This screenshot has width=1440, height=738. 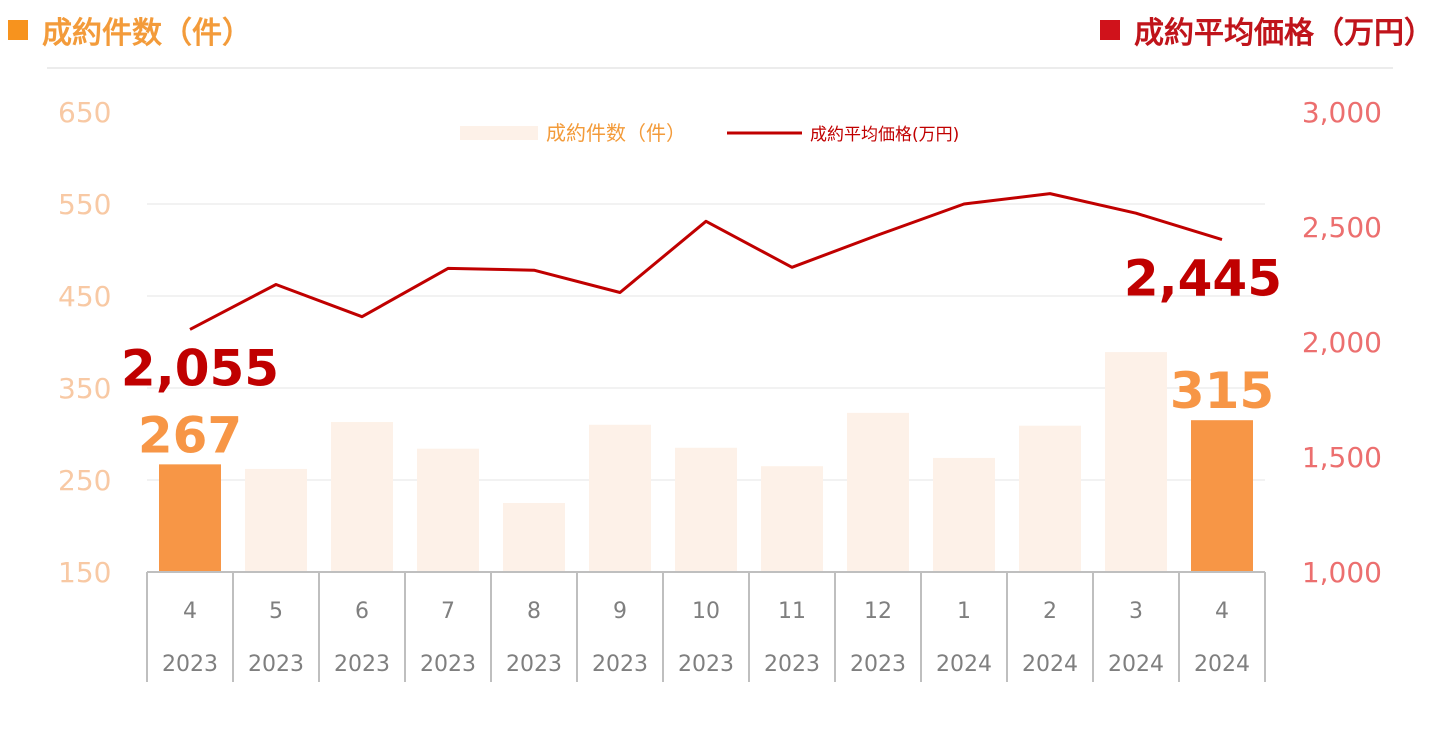 What do you see at coordinates (1342, 457) in the screenshot?
I see `right-tick-label: 1,500` at bounding box center [1342, 457].